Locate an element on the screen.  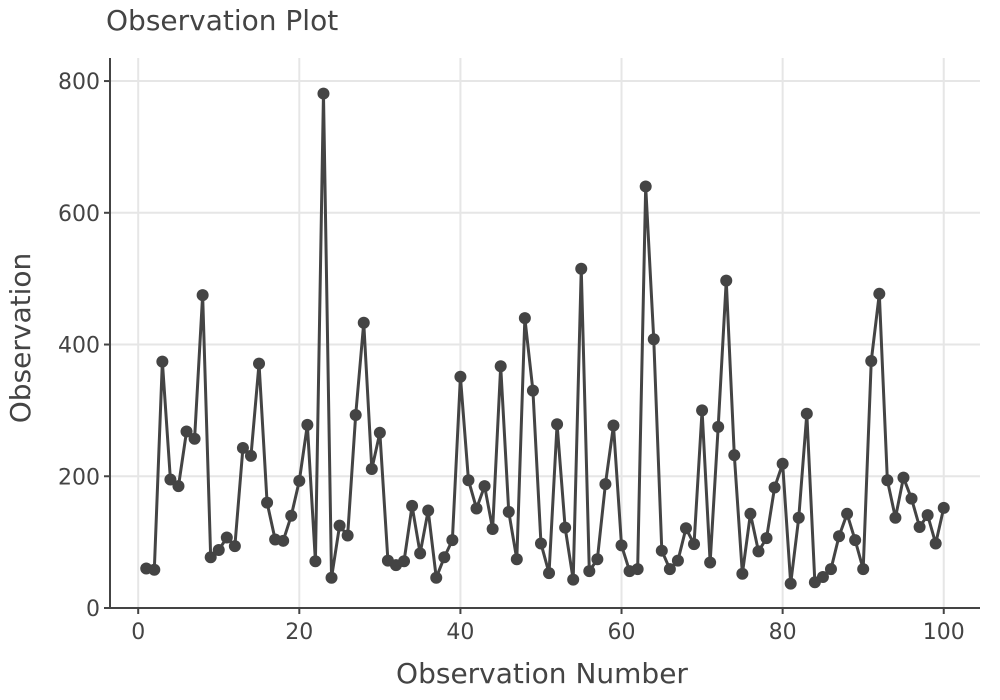
x-axis-title: Observation Number is located at coordinates (542, 673).